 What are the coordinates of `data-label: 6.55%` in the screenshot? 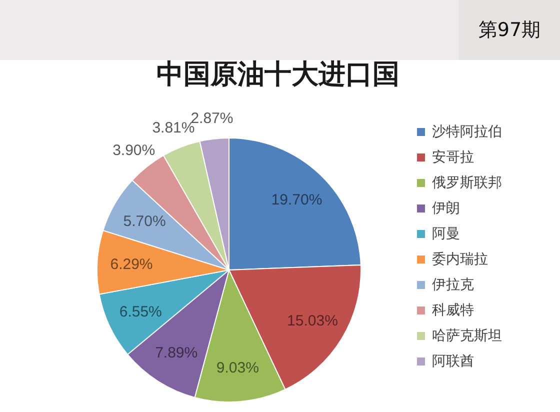 It's located at (140, 312).